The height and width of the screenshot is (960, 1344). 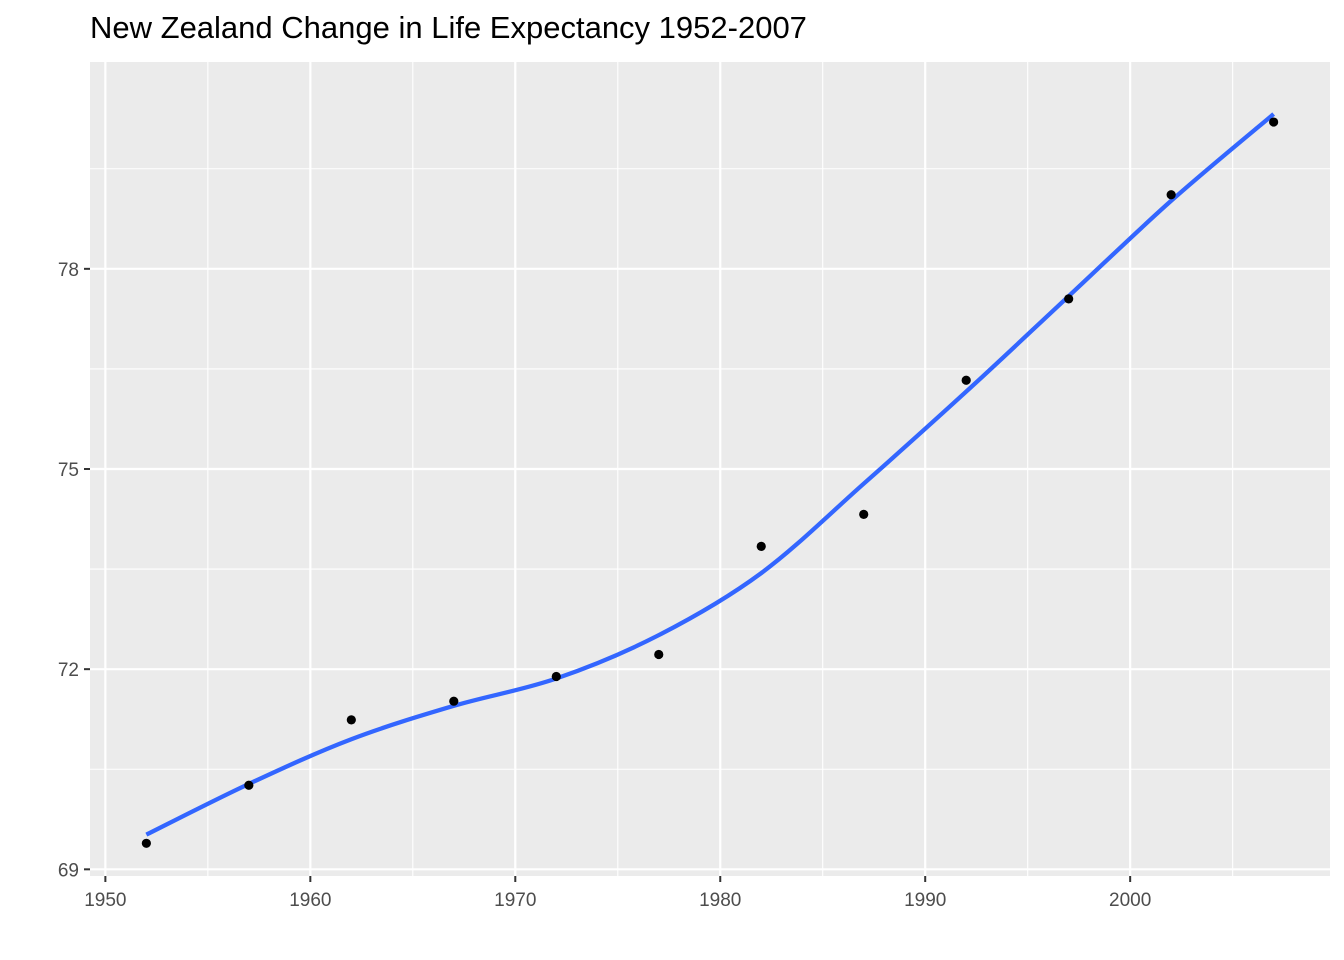 What do you see at coordinates (74, 570) in the screenshot?
I see `y-axis: 69 72 75 78` at bounding box center [74, 570].